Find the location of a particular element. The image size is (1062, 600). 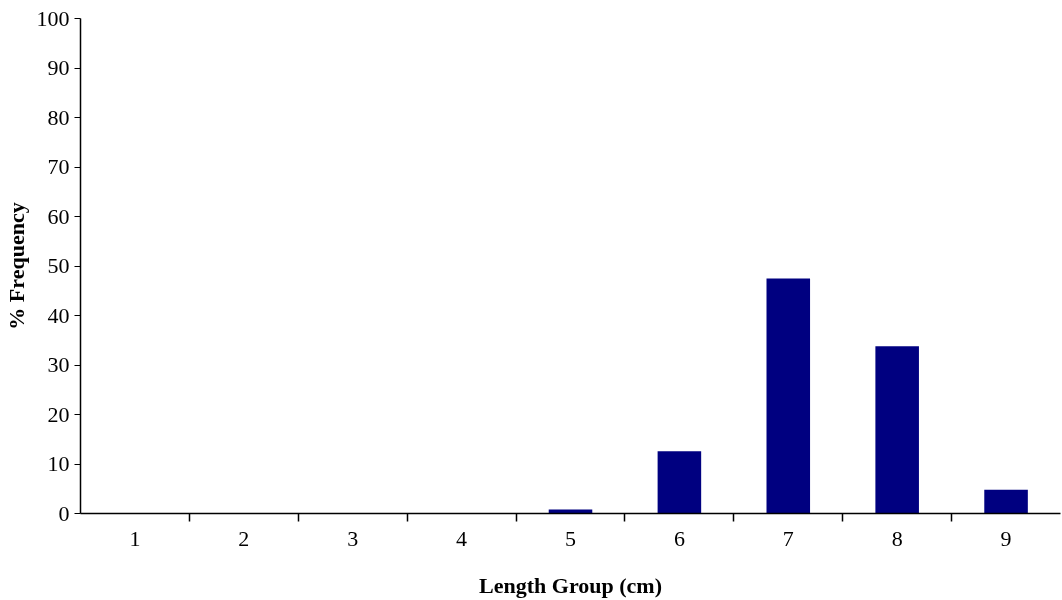

y-tick-label: 50 is located at coordinates (58, 265).